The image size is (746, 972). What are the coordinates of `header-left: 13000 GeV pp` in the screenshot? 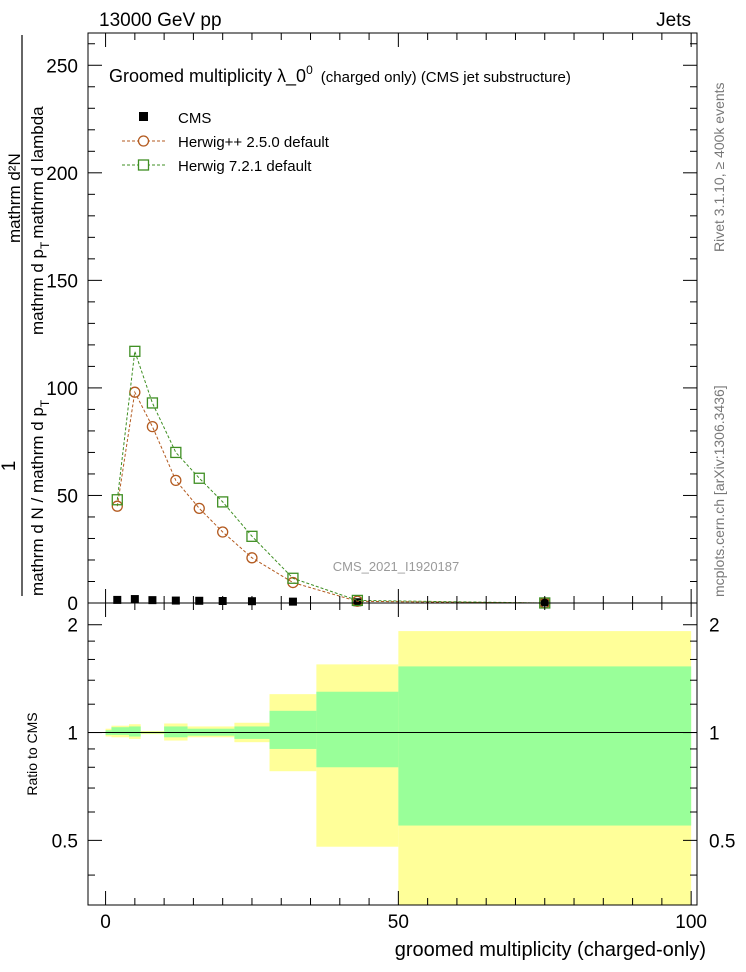 It's located at (160, 20).